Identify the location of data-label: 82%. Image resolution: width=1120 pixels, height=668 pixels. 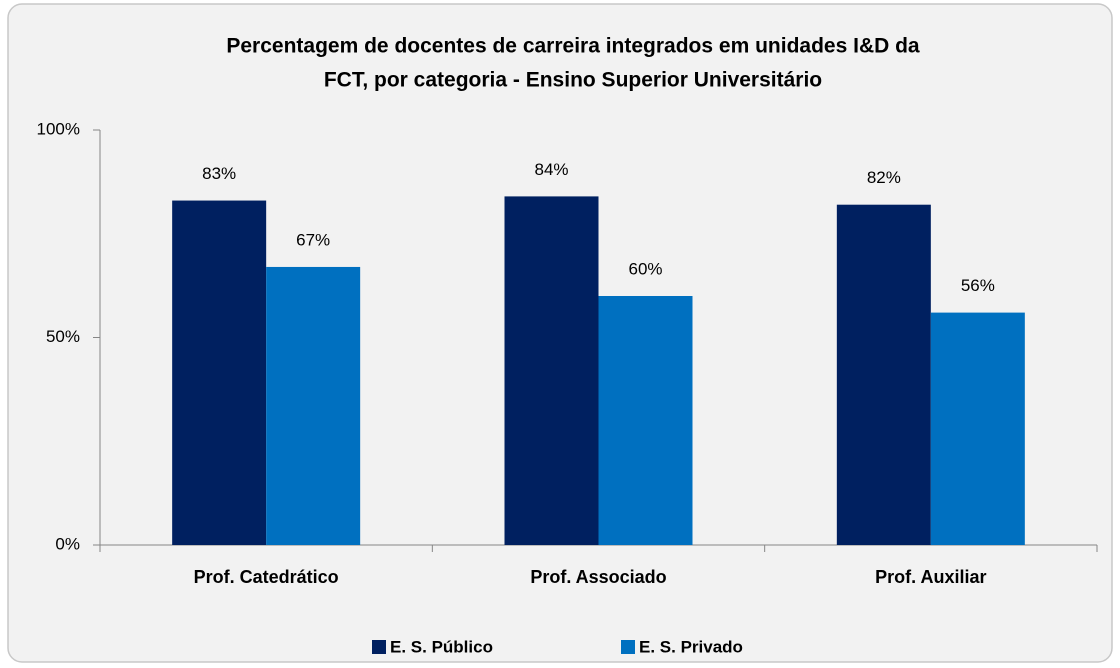
(884, 177).